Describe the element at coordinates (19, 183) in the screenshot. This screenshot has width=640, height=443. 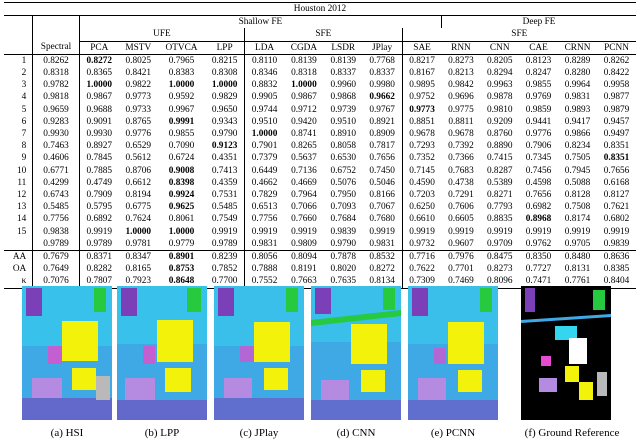
I see `row-label: 11` at that location.